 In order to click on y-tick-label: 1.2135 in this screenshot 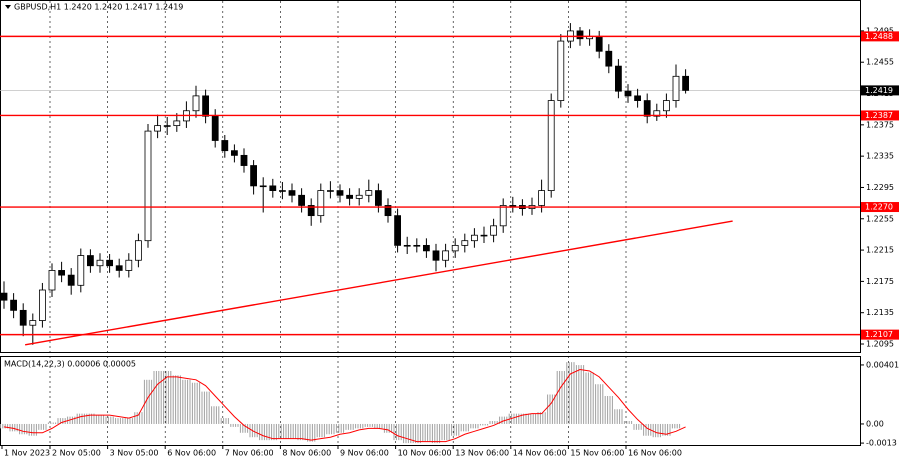, I will do `click(880, 312)`.